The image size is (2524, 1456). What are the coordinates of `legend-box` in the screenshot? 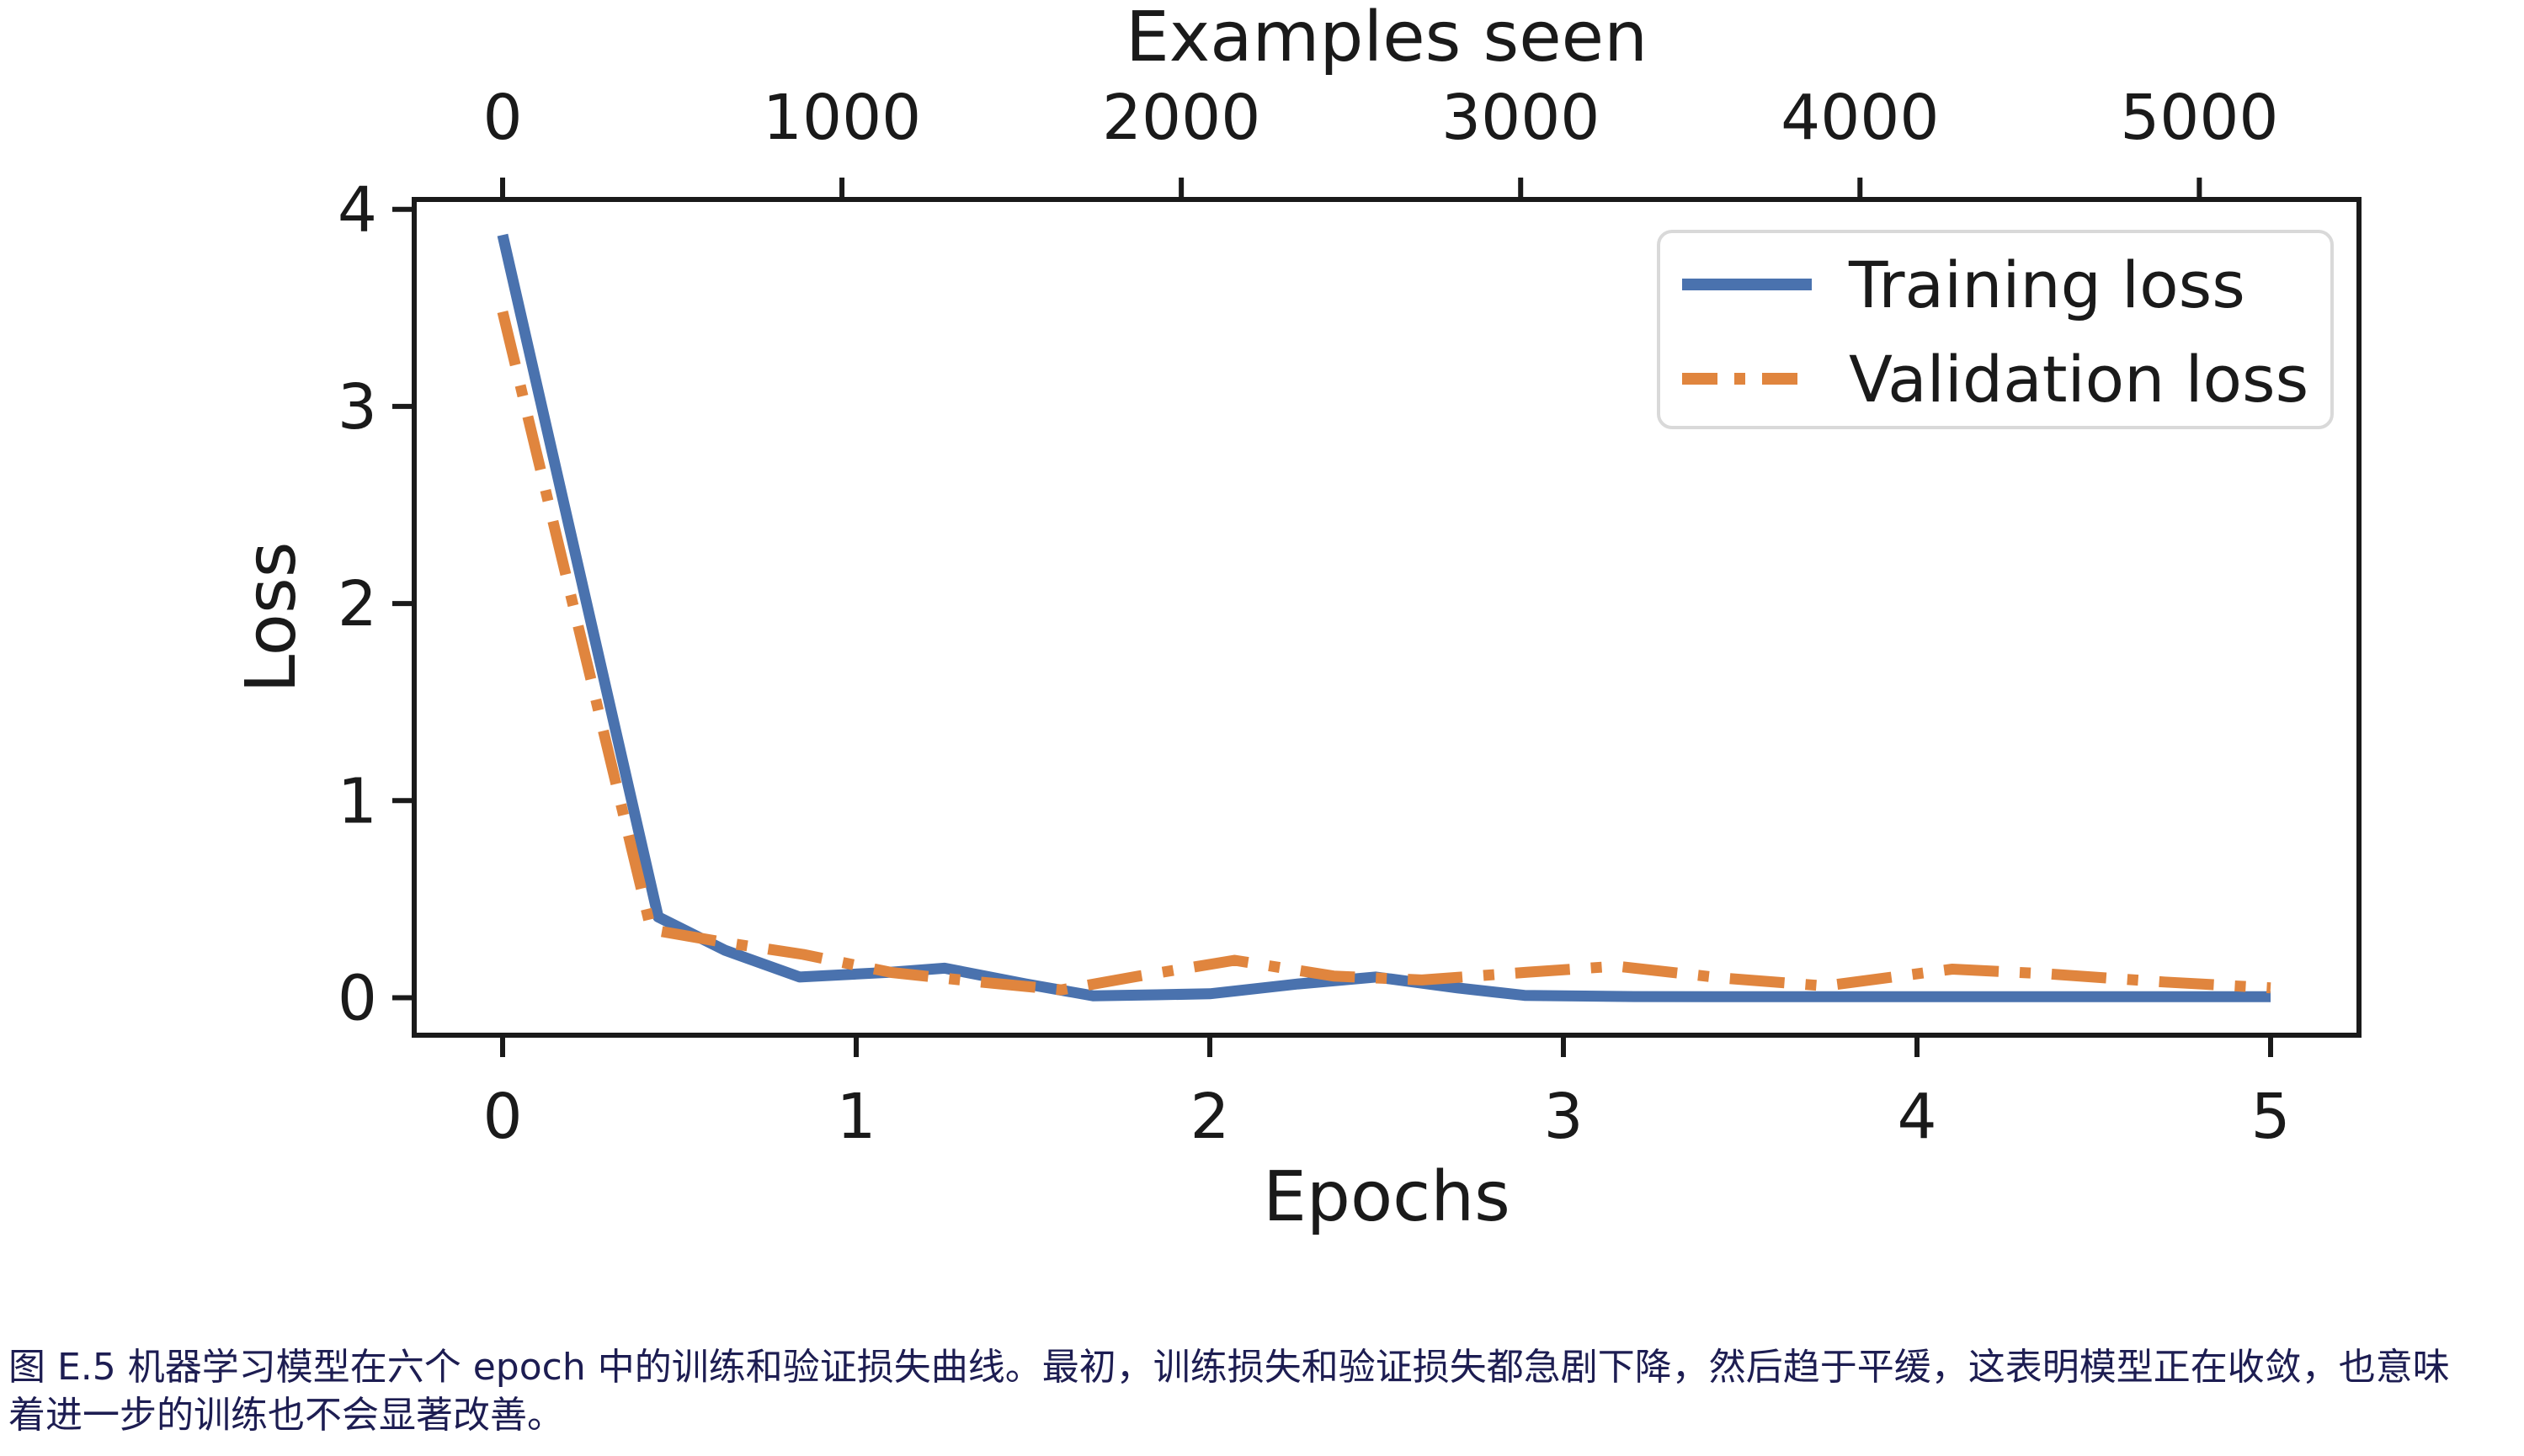 It's located at (1995, 329).